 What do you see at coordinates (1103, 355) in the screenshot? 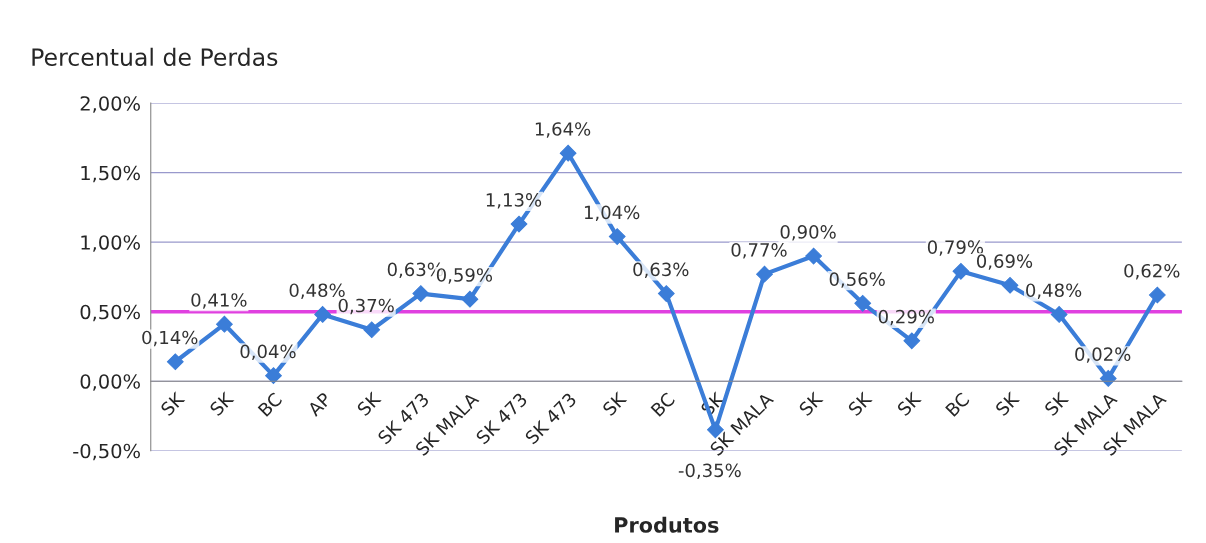
I see `data-label: 0,02%` at bounding box center [1103, 355].